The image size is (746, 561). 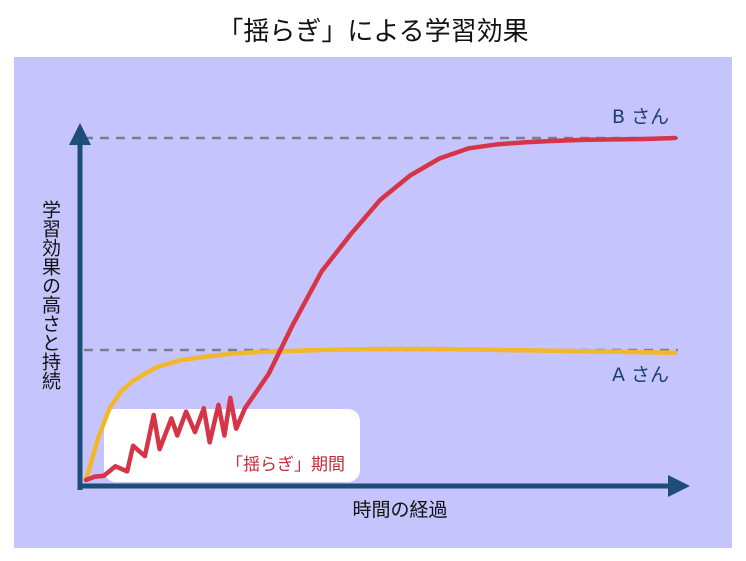 What do you see at coordinates (640, 117) in the screenshot?
I see `reference-label-0: B さん` at bounding box center [640, 117].